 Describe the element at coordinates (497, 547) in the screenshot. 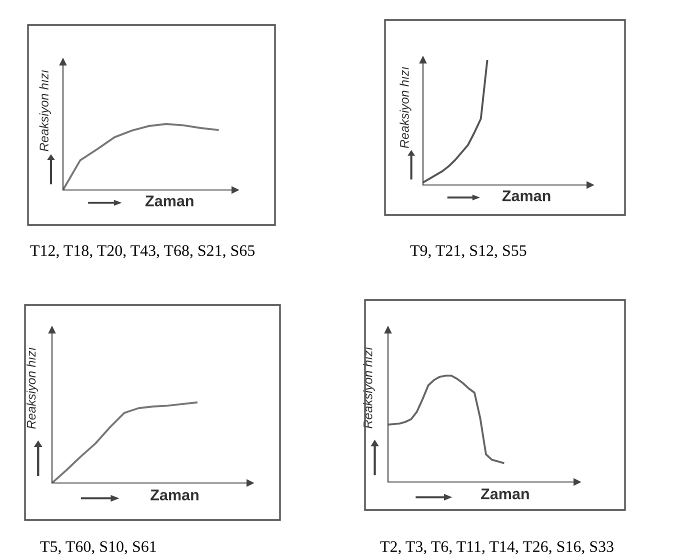

I see `text: T2, T3, T6, T11, T14, T26, S16, S33` at that location.